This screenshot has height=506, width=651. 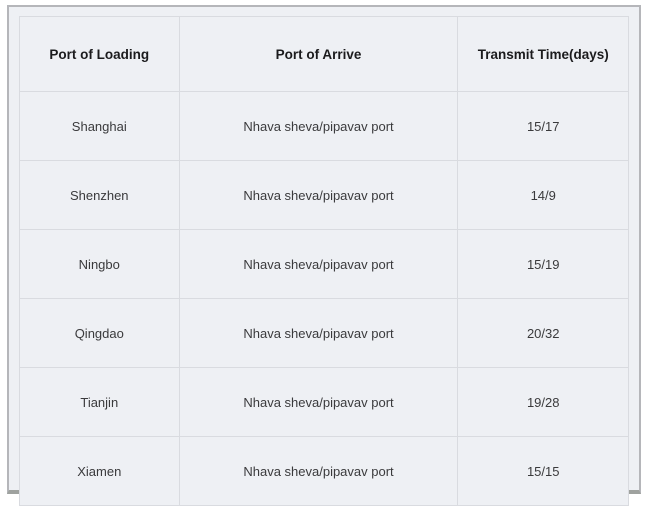 I want to click on table-row: Xiamen Nhava sheva/pipavav port 15/15, so click(x=324, y=471).